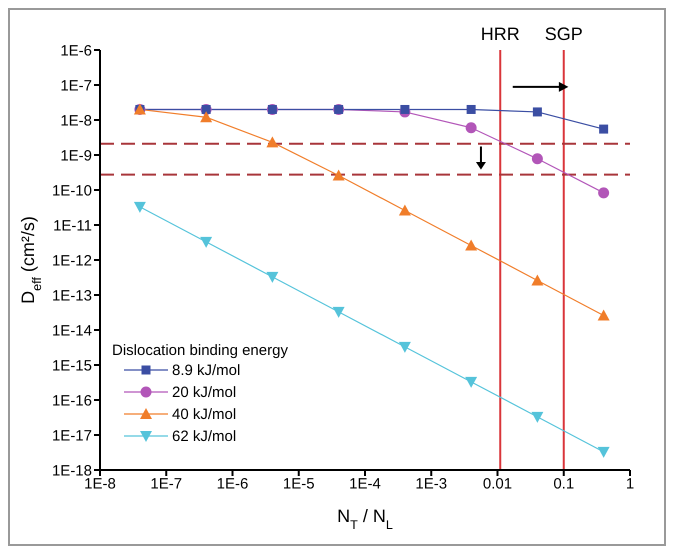  Describe the element at coordinates (76, 121) in the screenshot. I see `y-tick-label: 1E-8` at that location.